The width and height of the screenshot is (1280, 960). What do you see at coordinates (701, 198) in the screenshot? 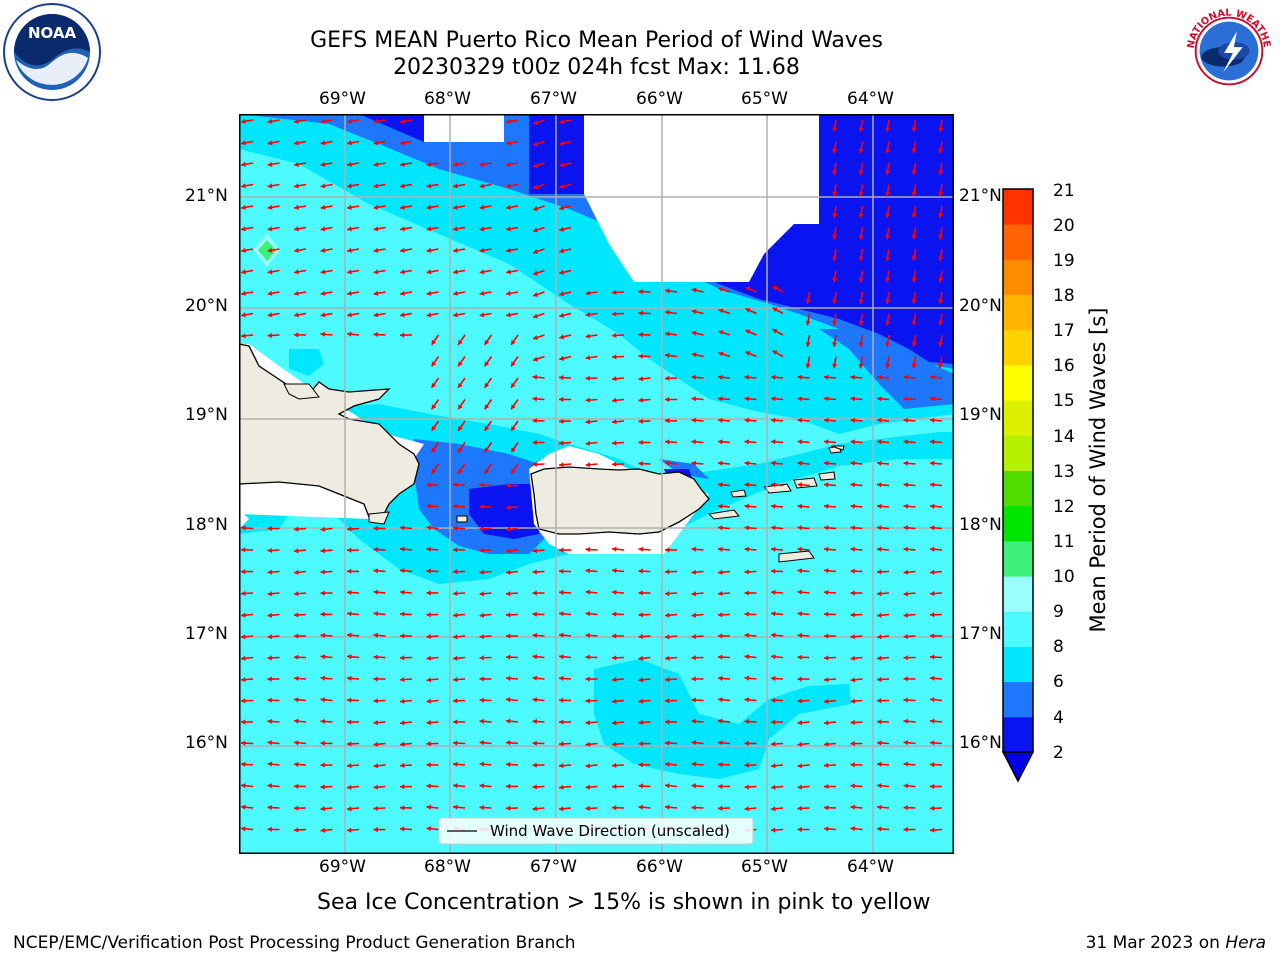
I see `no-data-region` at bounding box center [701, 198].